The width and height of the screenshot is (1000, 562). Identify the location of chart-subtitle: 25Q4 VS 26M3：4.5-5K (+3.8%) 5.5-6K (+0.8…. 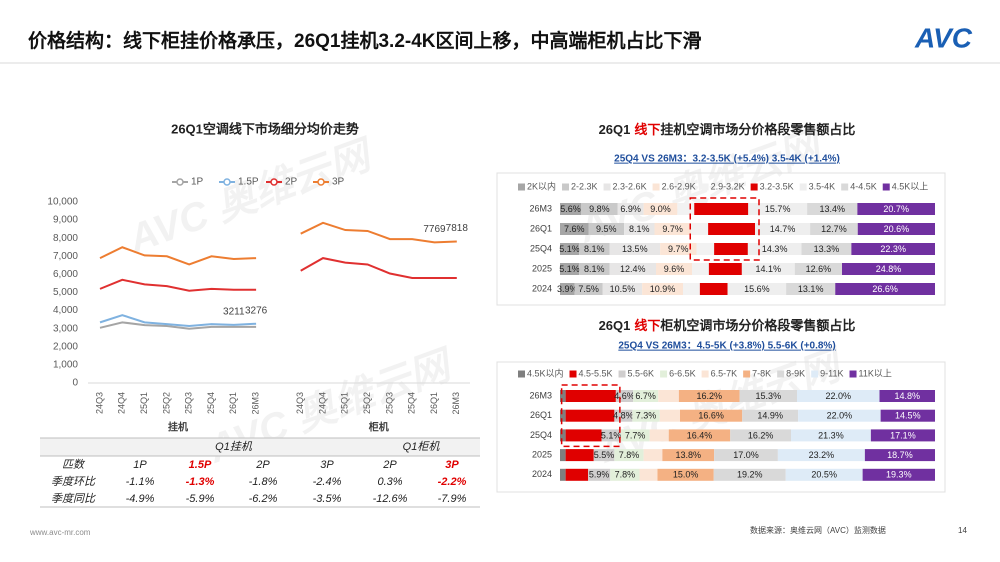
(726, 346).